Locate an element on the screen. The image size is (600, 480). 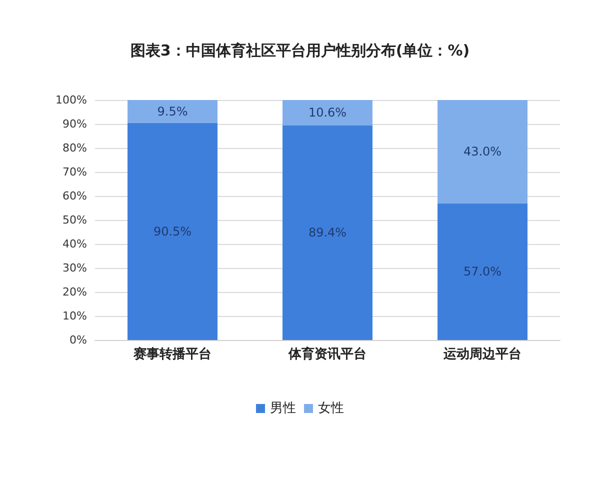
y-tick-label: 40% is located at coordinates (74, 244).